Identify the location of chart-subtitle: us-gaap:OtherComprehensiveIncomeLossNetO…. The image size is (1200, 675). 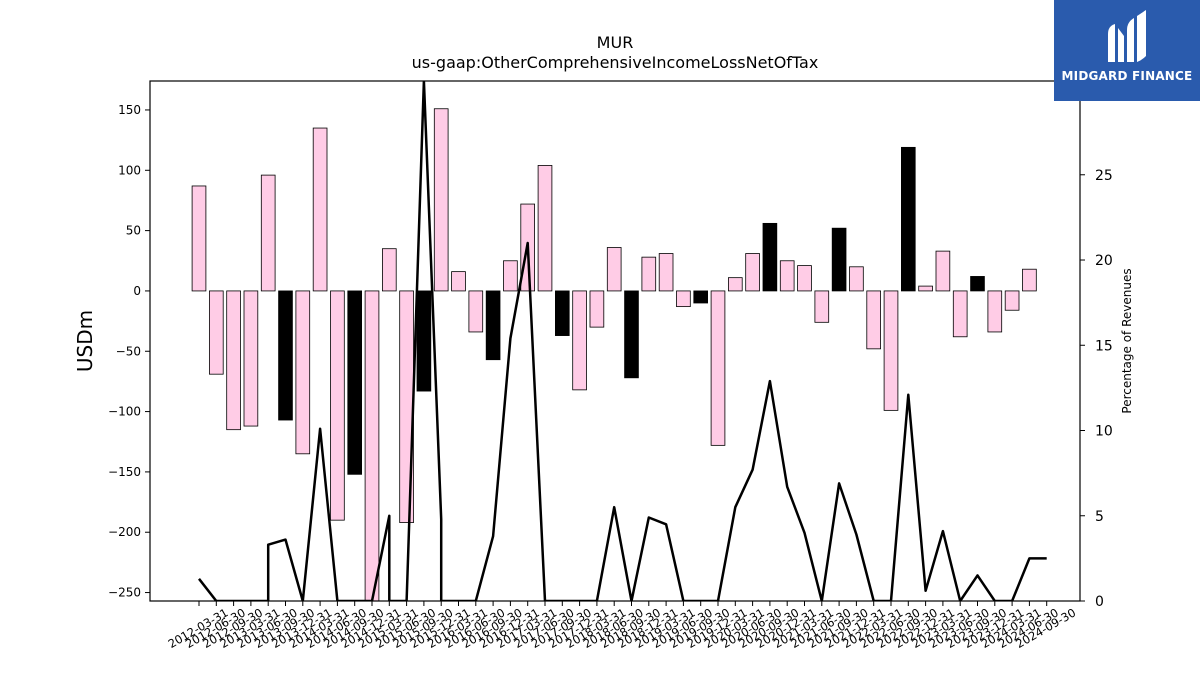
(615, 62).